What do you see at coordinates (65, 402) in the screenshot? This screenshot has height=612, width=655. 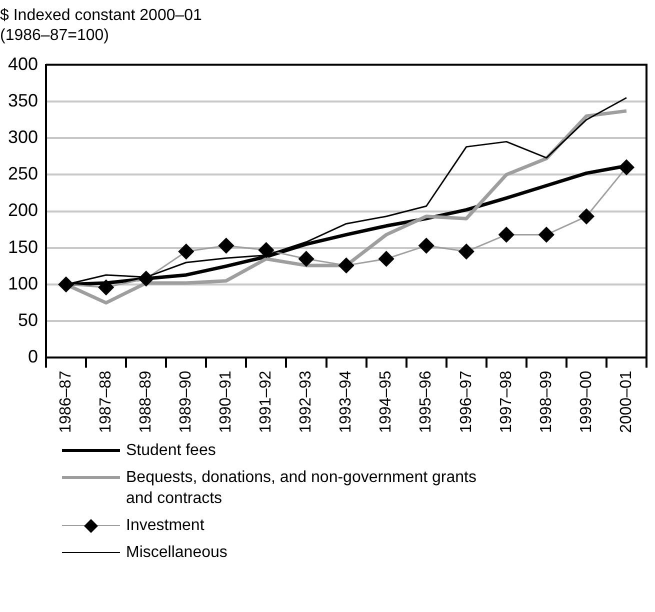 I see `x-tick-label: 1986–87` at bounding box center [65, 402].